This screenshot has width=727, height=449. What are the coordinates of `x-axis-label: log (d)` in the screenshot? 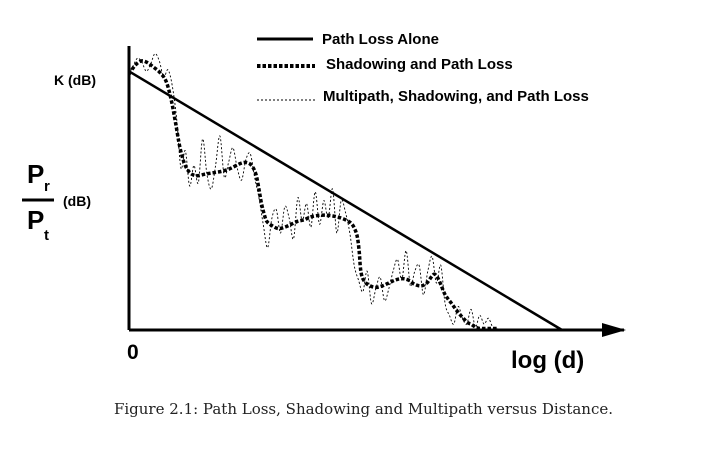 It's located at (547, 360).